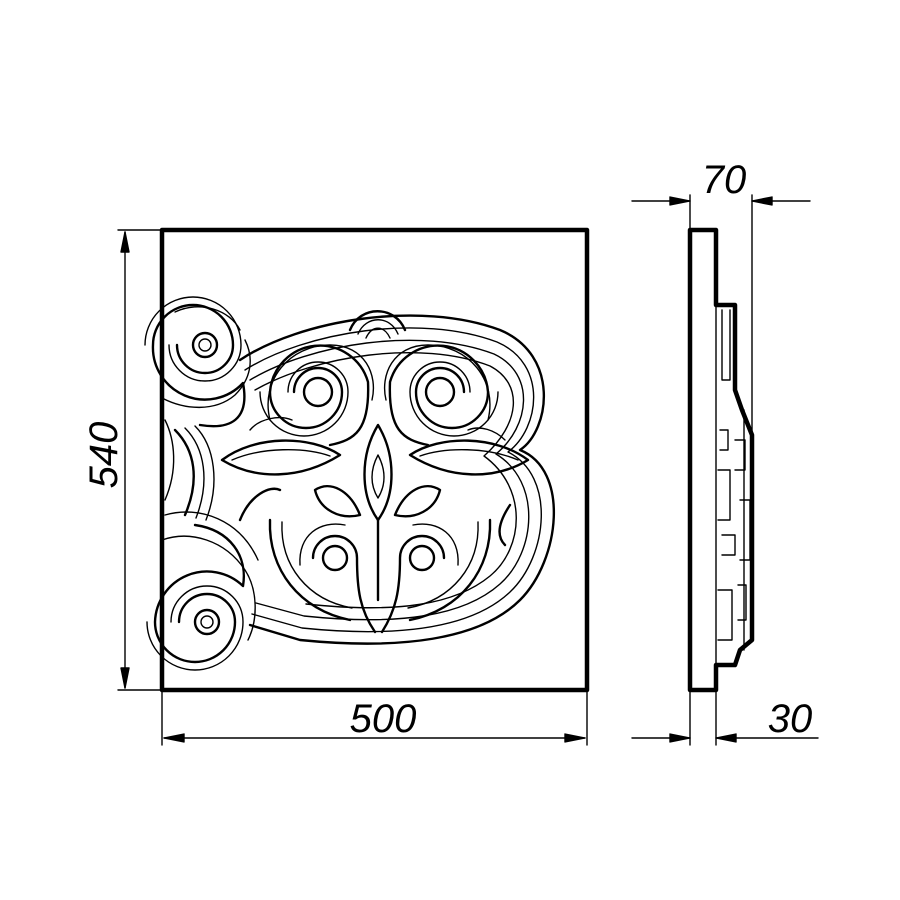 This screenshot has width=900, height=900. What do you see at coordinates (383, 719) in the screenshot?
I see `dimension-label-width: 500` at bounding box center [383, 719].